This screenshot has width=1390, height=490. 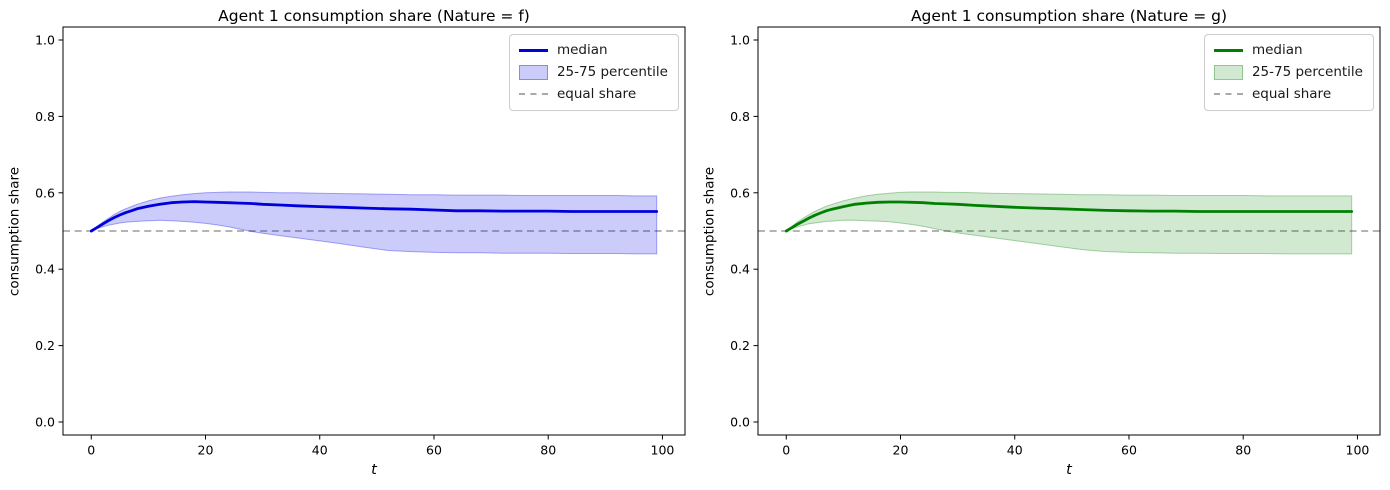 What do you see at coordinates (1069, 16) in the screenshot?
I see `plot-title: Agent 1 consumption share (Nature = g)` at bounding box center [1069, 16].